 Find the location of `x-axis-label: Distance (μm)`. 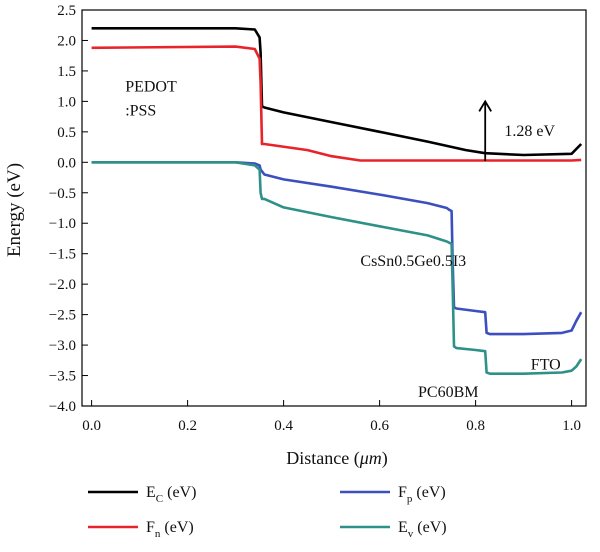

x-axis-label: Distance (μm) is located at coordinates (337, 458).